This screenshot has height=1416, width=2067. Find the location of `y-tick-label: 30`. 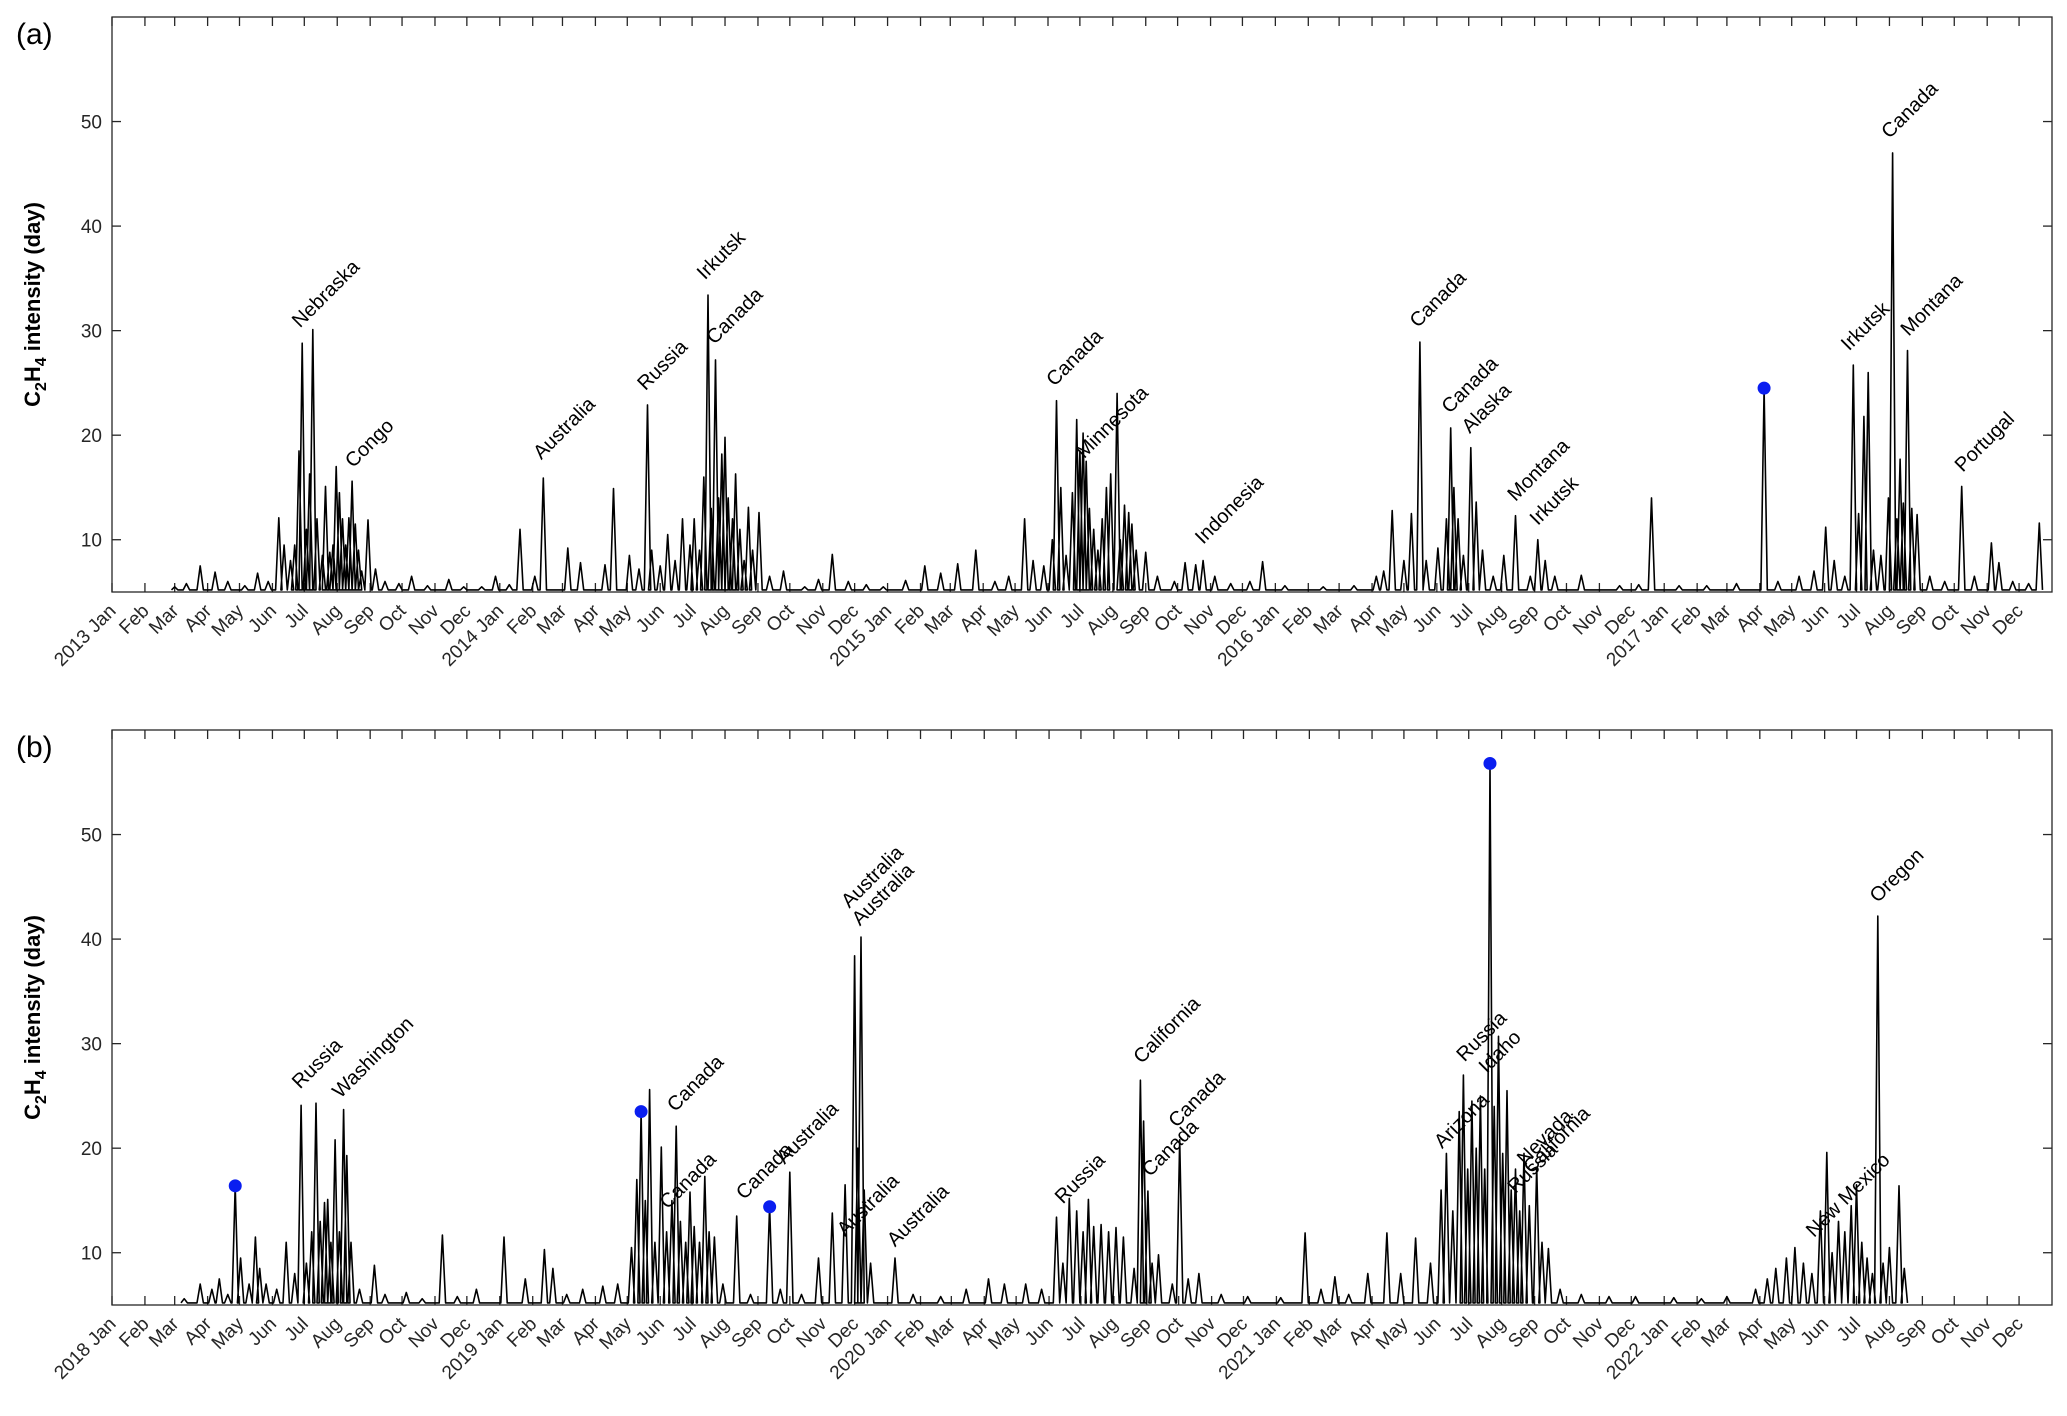

y-tick-label: 30 is located at coordinates (91, 1045).